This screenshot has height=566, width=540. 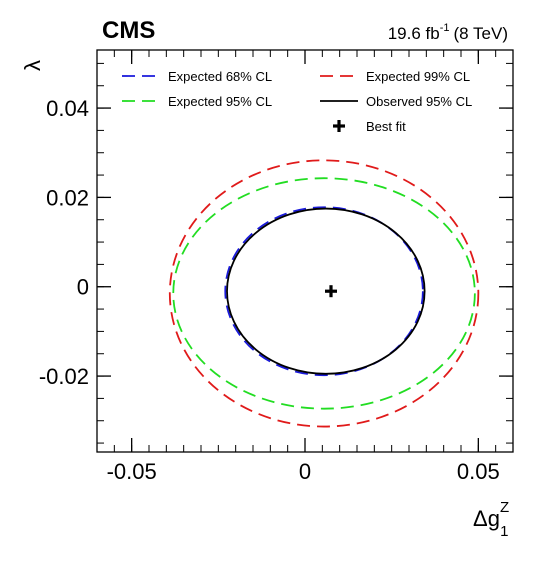 What do you see at coordinates (386, 126) in the screenshot?
I see `legend-label-best-fit: Best fit` at bounding box center [386, 126].